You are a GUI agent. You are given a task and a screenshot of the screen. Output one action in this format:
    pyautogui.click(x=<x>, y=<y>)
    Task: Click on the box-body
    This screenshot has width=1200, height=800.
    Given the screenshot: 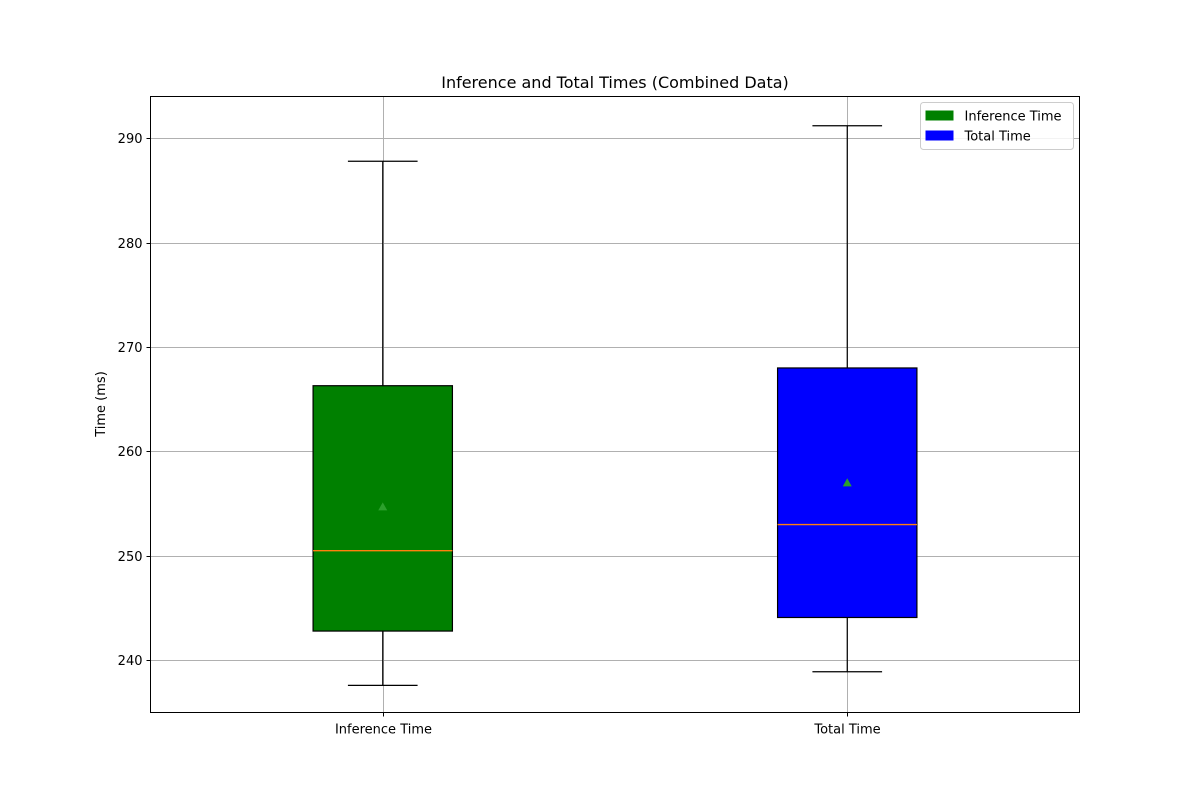 What is the action you would take?
    pyautogui.click(x=847, y=493)
    